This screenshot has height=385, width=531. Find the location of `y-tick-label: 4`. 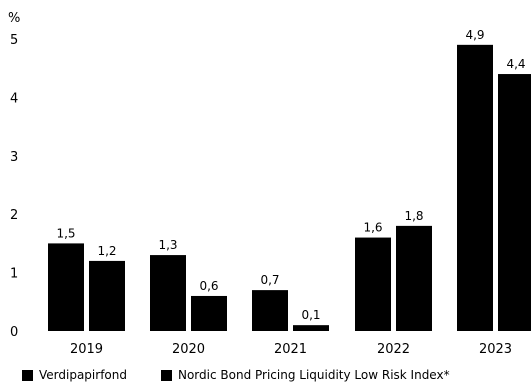

y-tick-label: 4 is located at coordinates (14, 98).